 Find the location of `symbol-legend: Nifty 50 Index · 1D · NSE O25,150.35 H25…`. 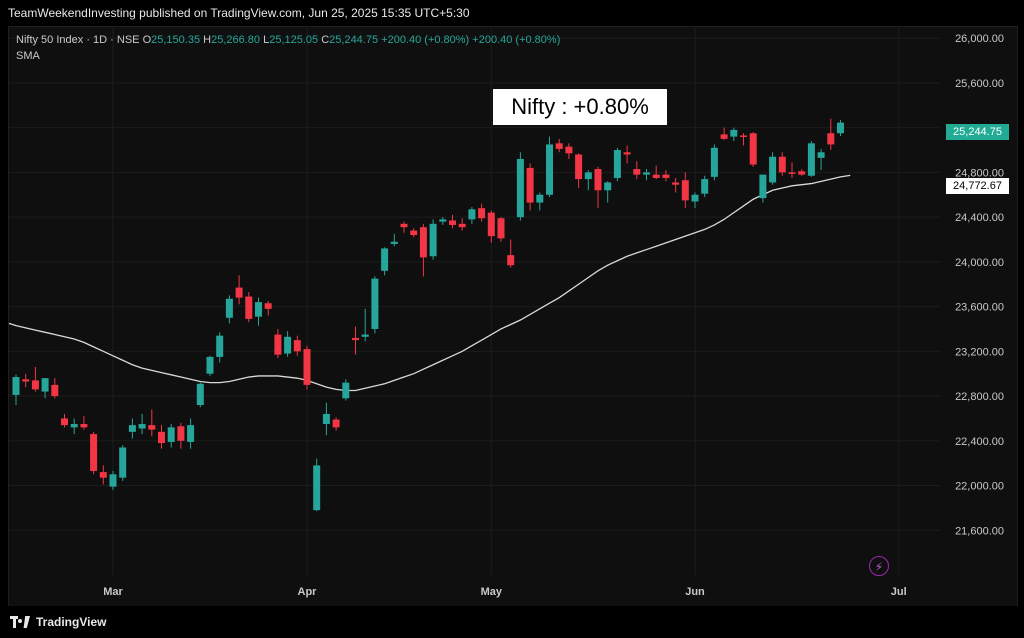

symbol-legend: Nifty 50 Index · 1D · NSE O25,150.35 H25… is located at coordinates (288, 48).